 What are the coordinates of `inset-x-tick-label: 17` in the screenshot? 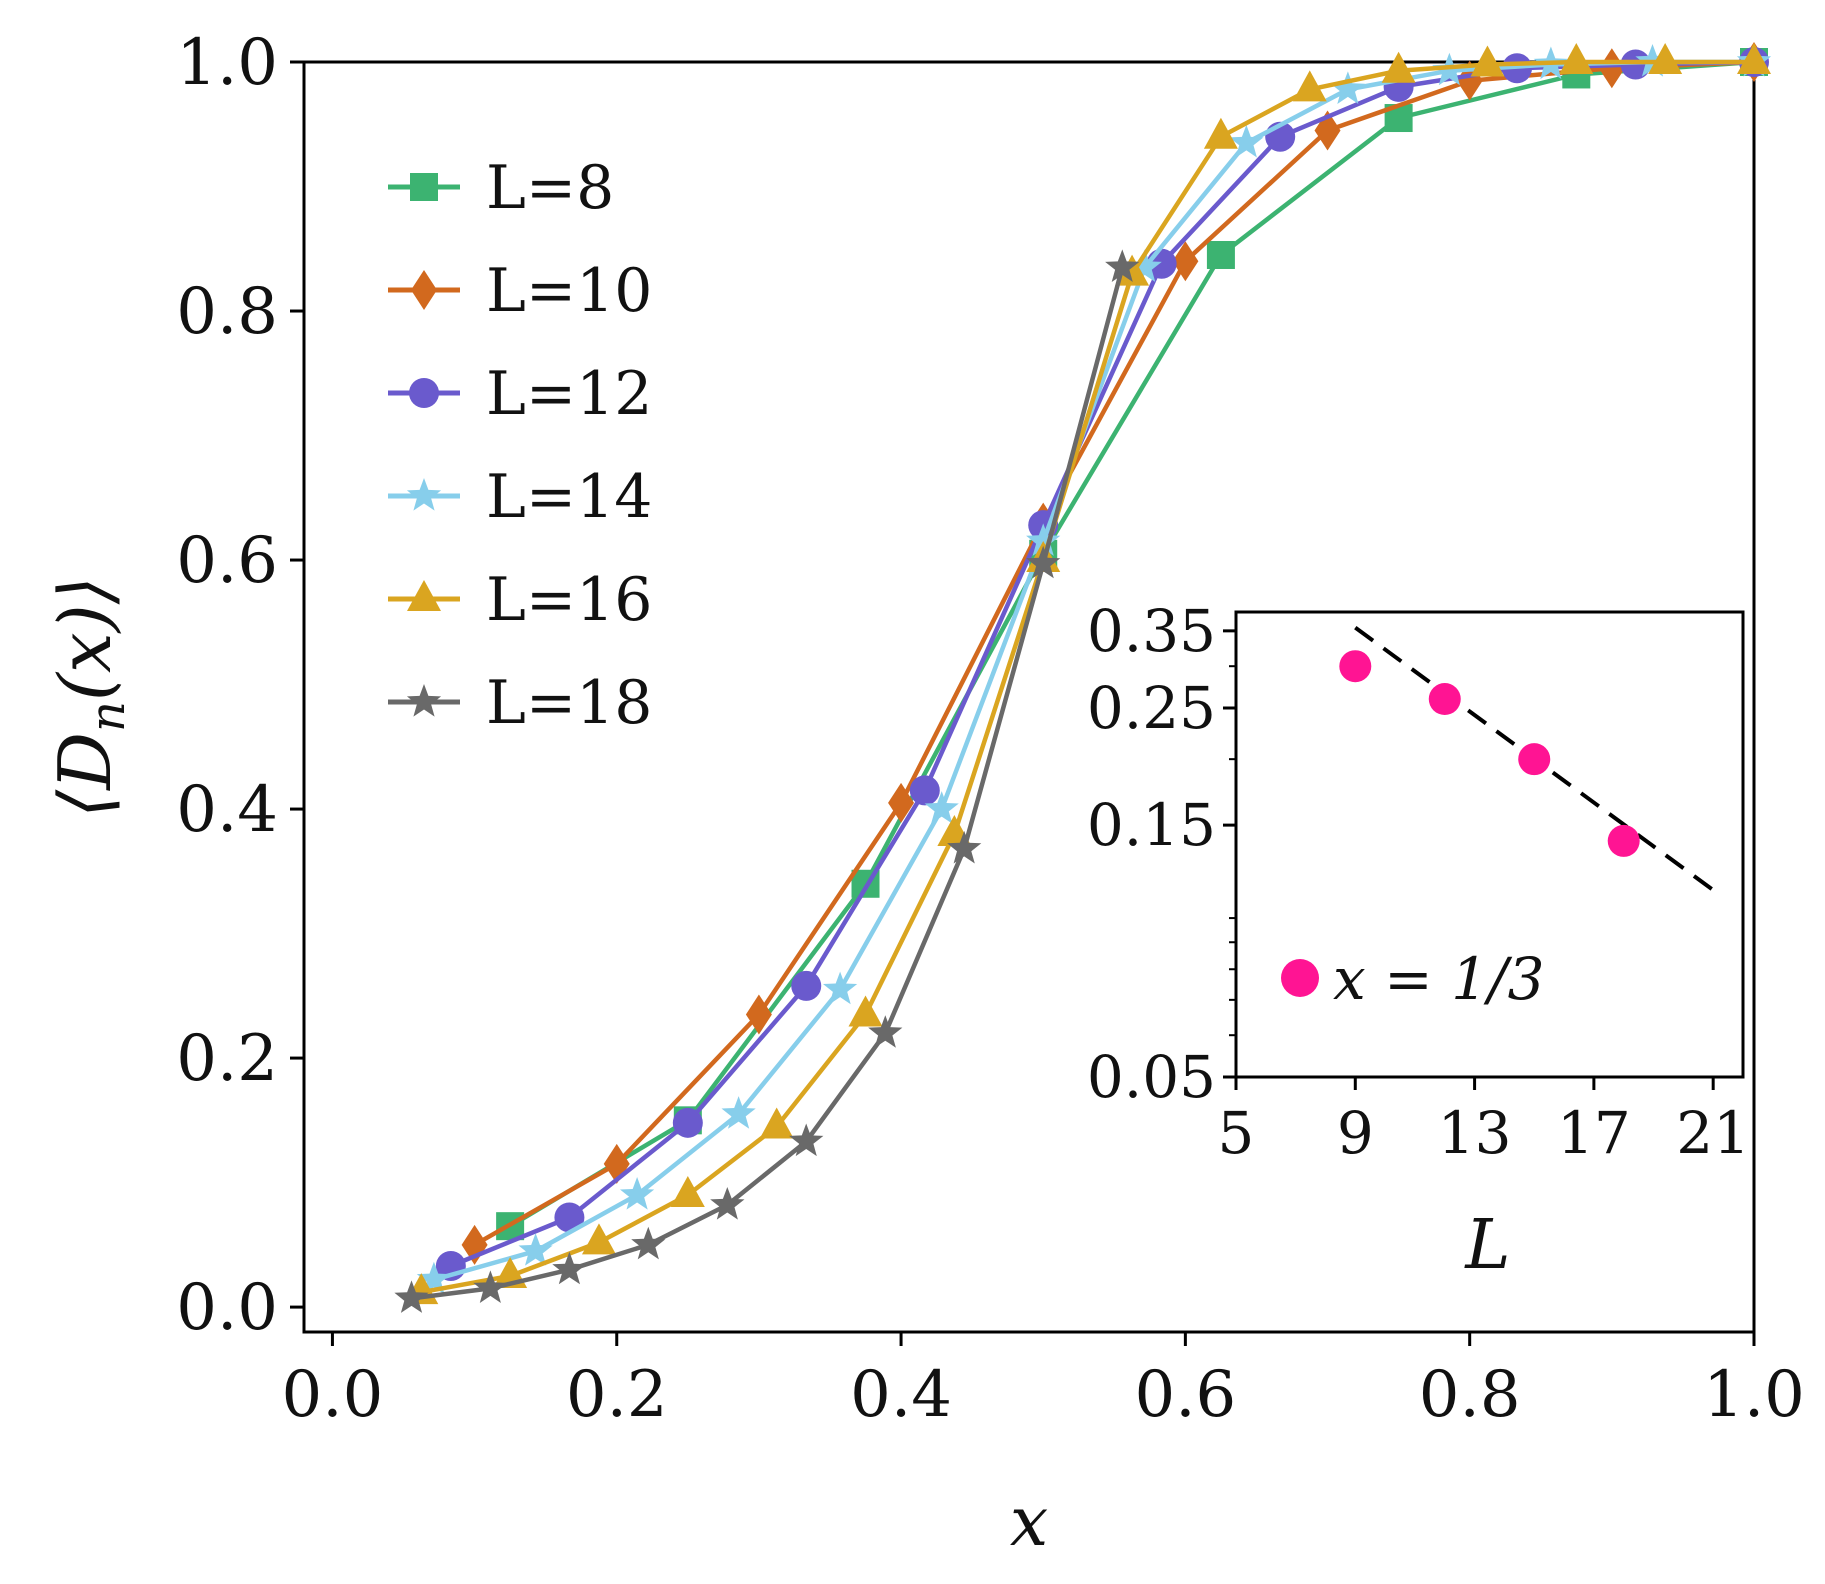 It's located at (1594, 1133).